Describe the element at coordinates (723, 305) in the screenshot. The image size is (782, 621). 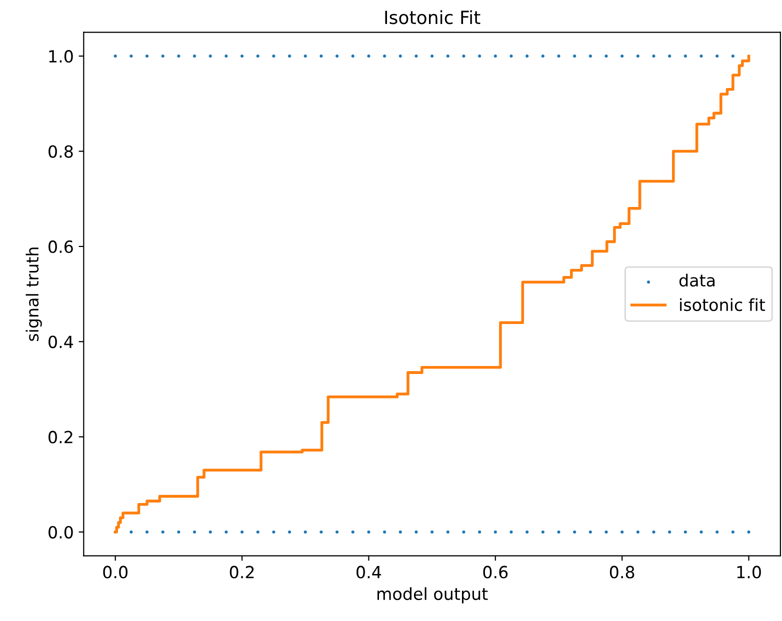
I see `legend-label: isotonic fit` at that location.